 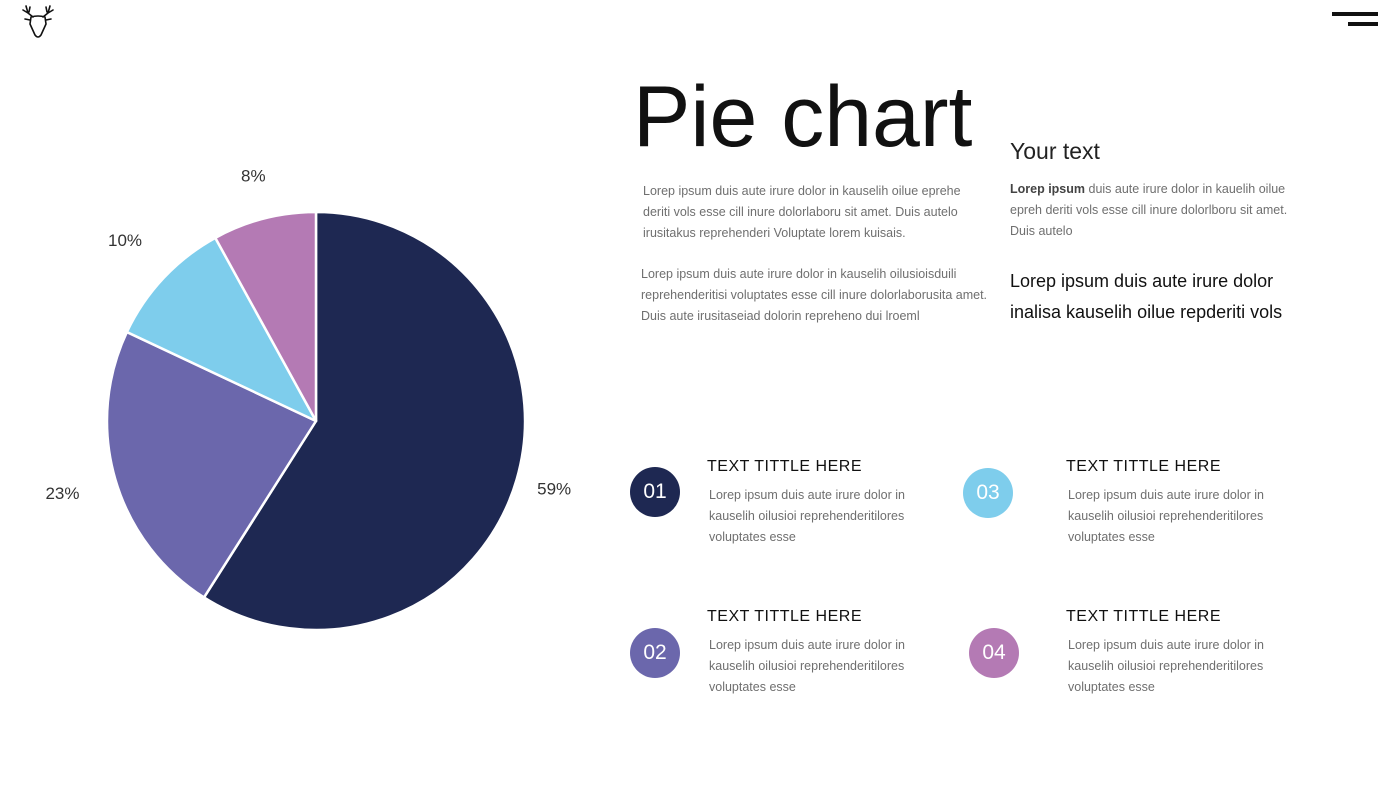 What do you see at coordinates (125, 240) in the screenshot?
I see `pie-data-label: 10%` at bounding box center [125, 240].